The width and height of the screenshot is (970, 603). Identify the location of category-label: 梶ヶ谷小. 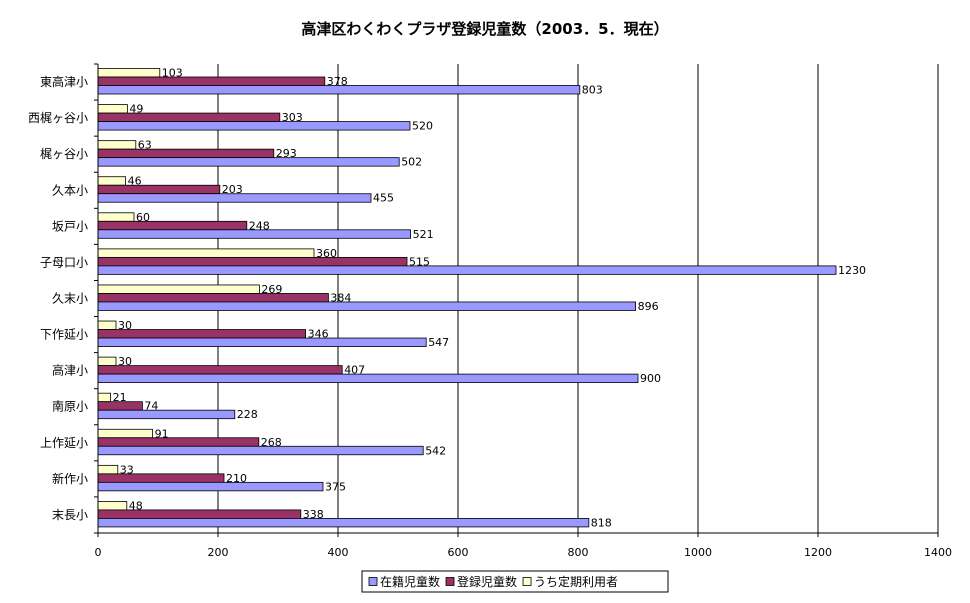
(64, 154).